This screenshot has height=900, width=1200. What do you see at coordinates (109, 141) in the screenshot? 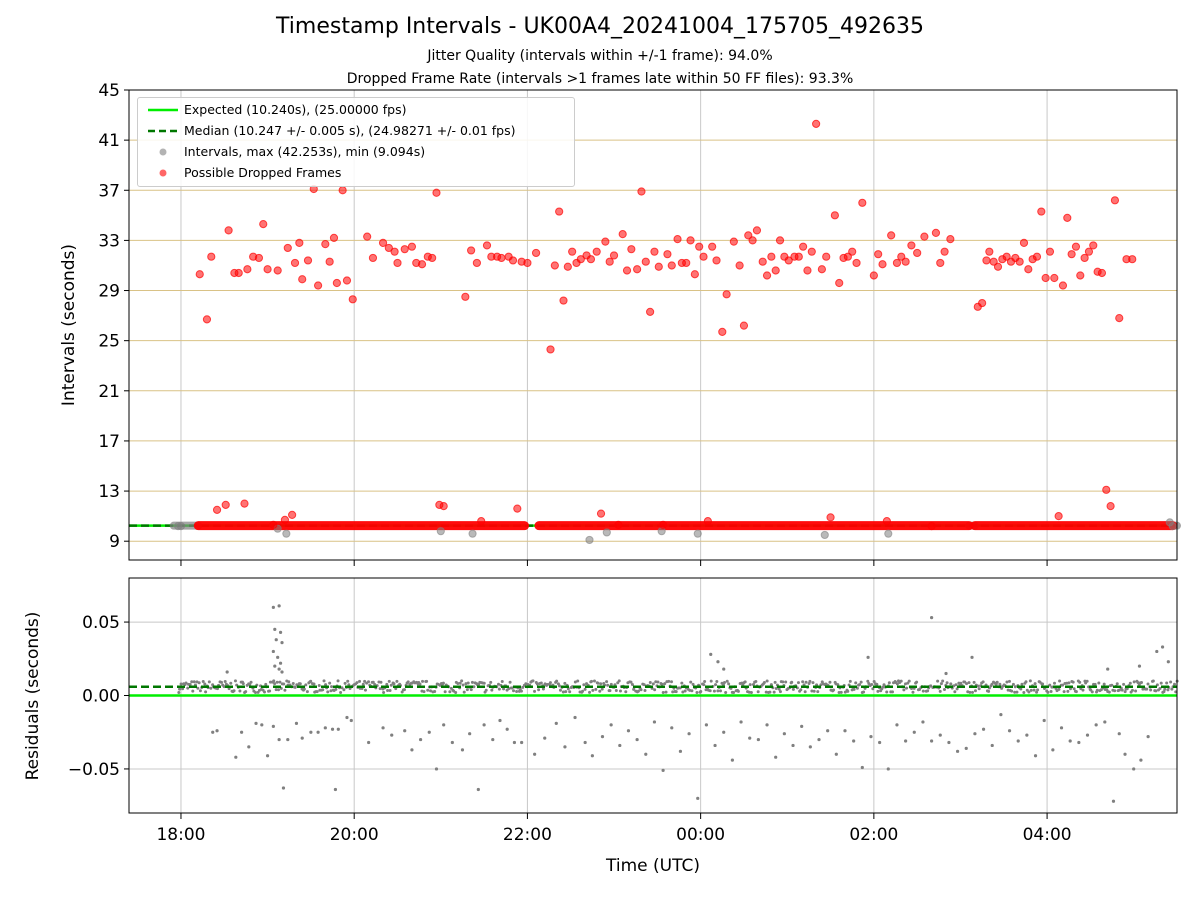
I see `top-ytick-label: 41` at bounding box center [109, 141].